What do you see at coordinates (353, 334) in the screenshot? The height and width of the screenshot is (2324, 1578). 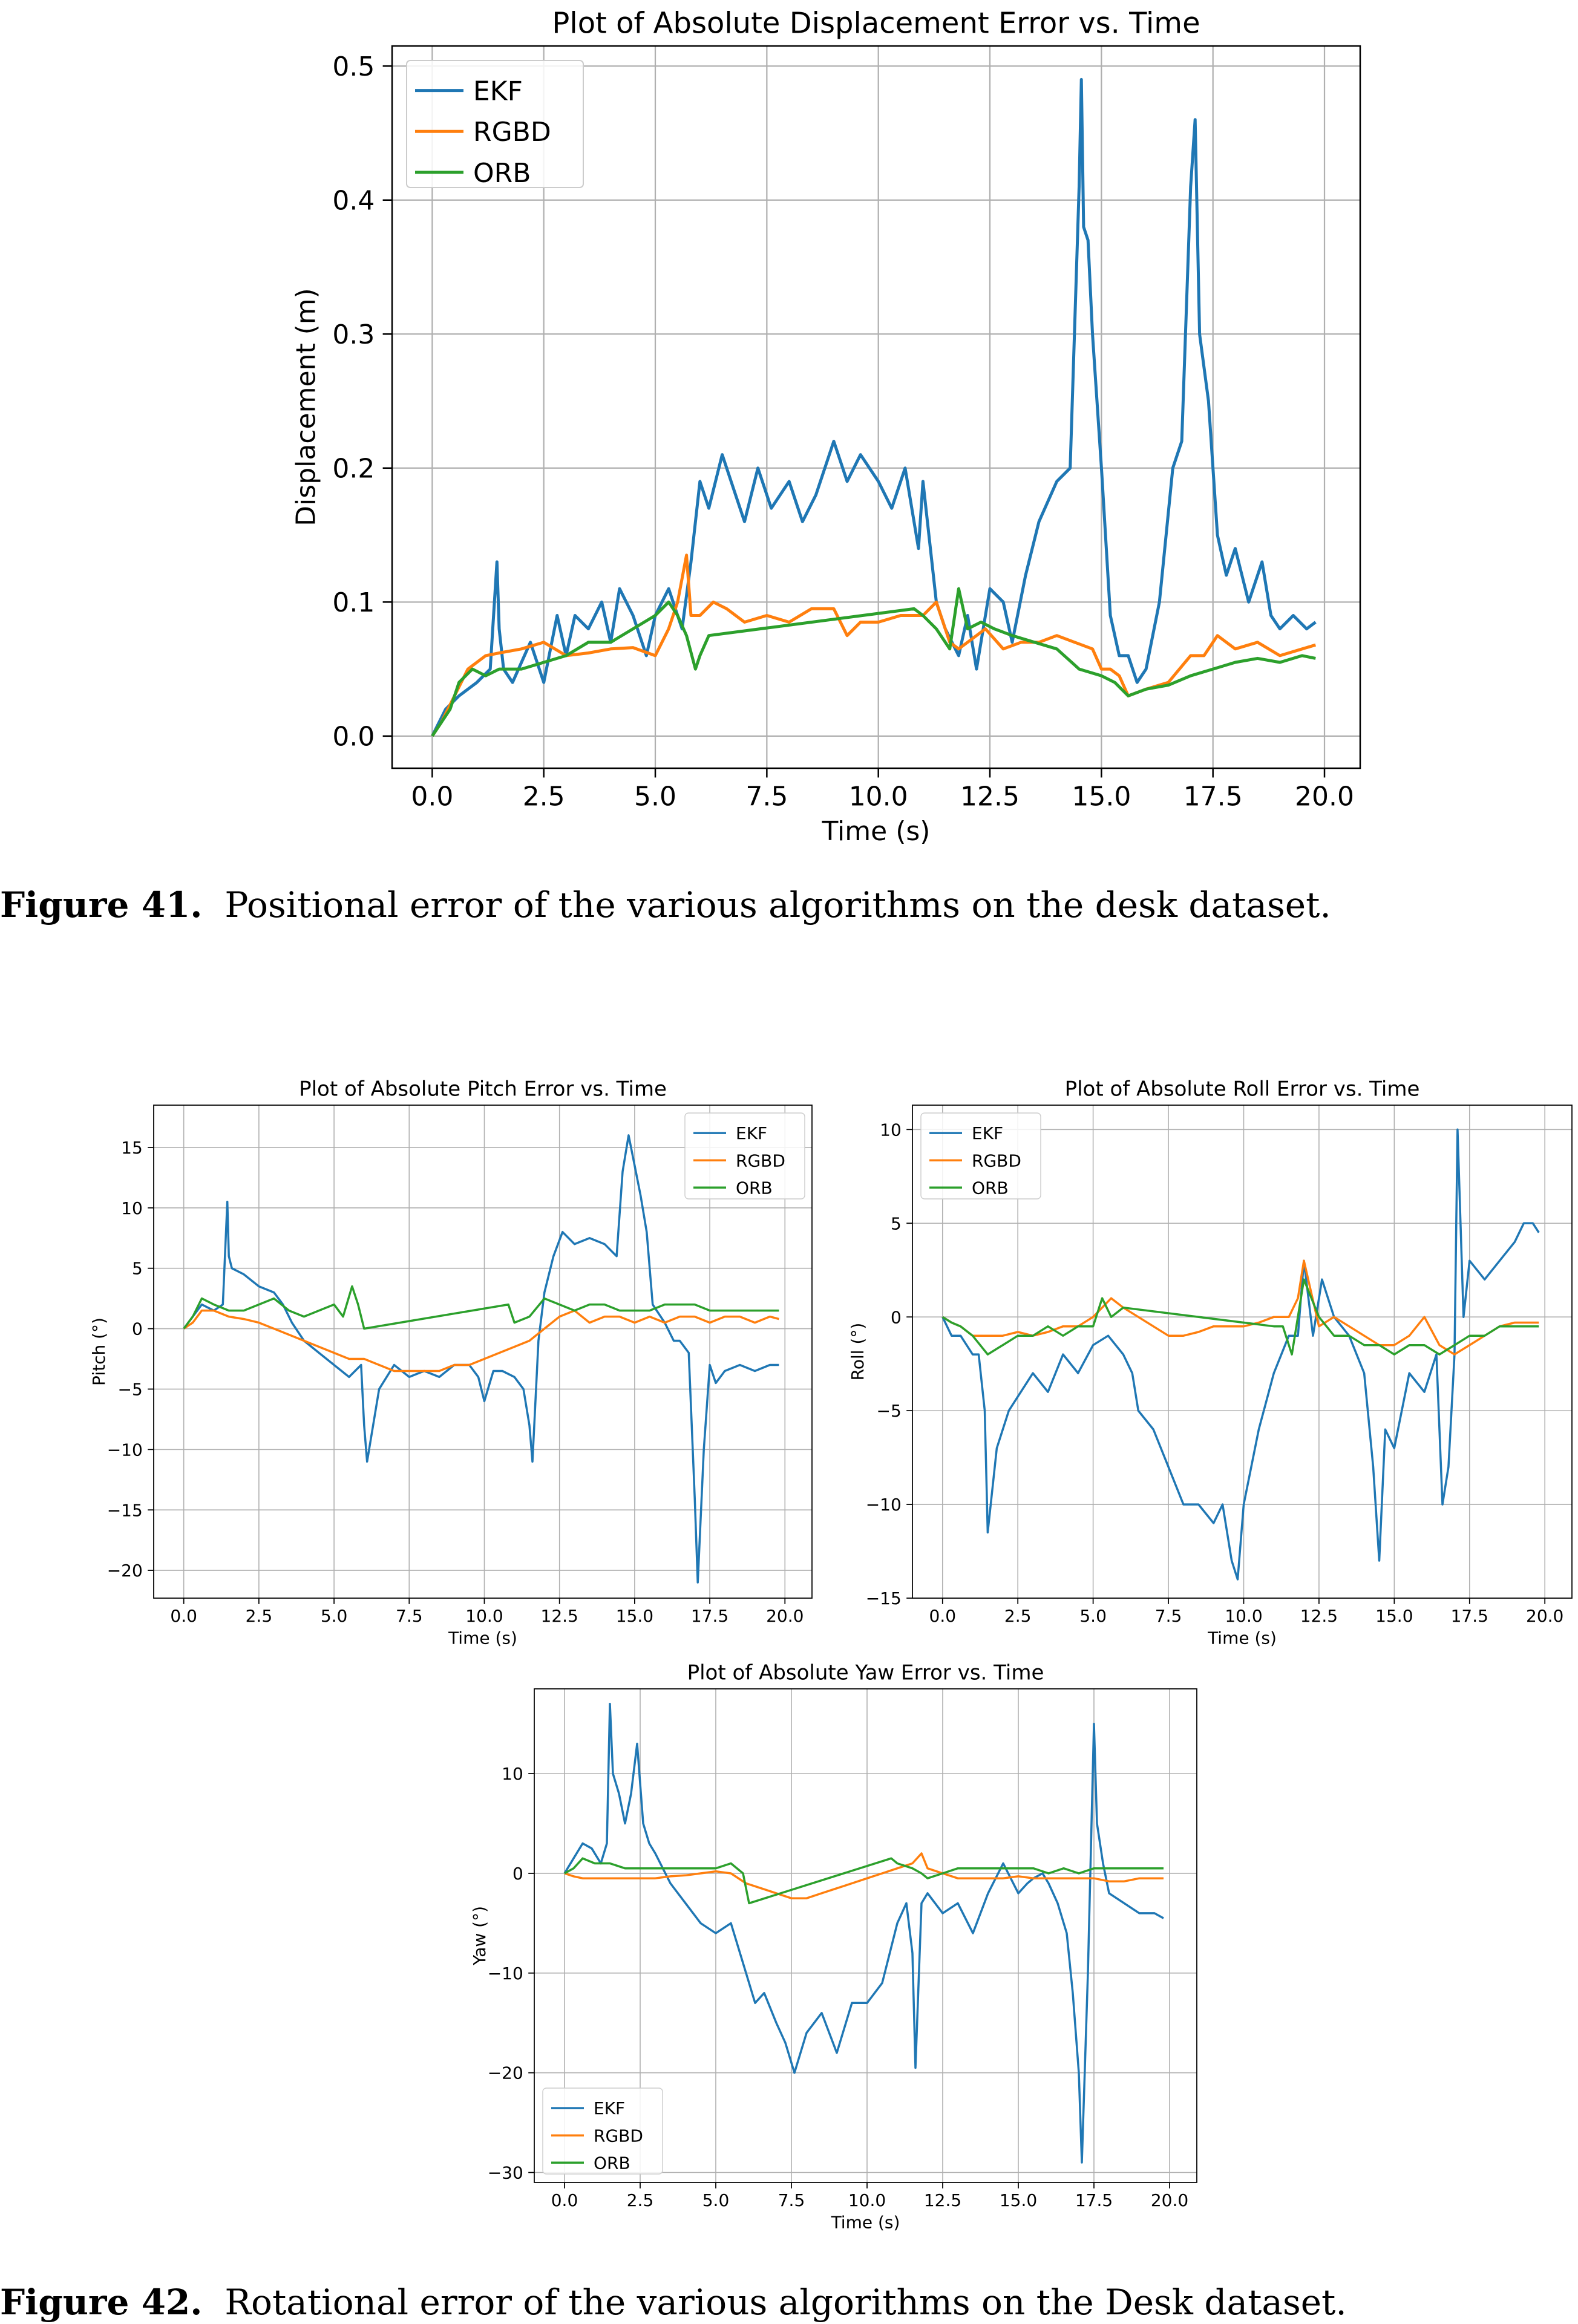 I see `y-tick-label: 0.3` at bounding box center [353, 334].